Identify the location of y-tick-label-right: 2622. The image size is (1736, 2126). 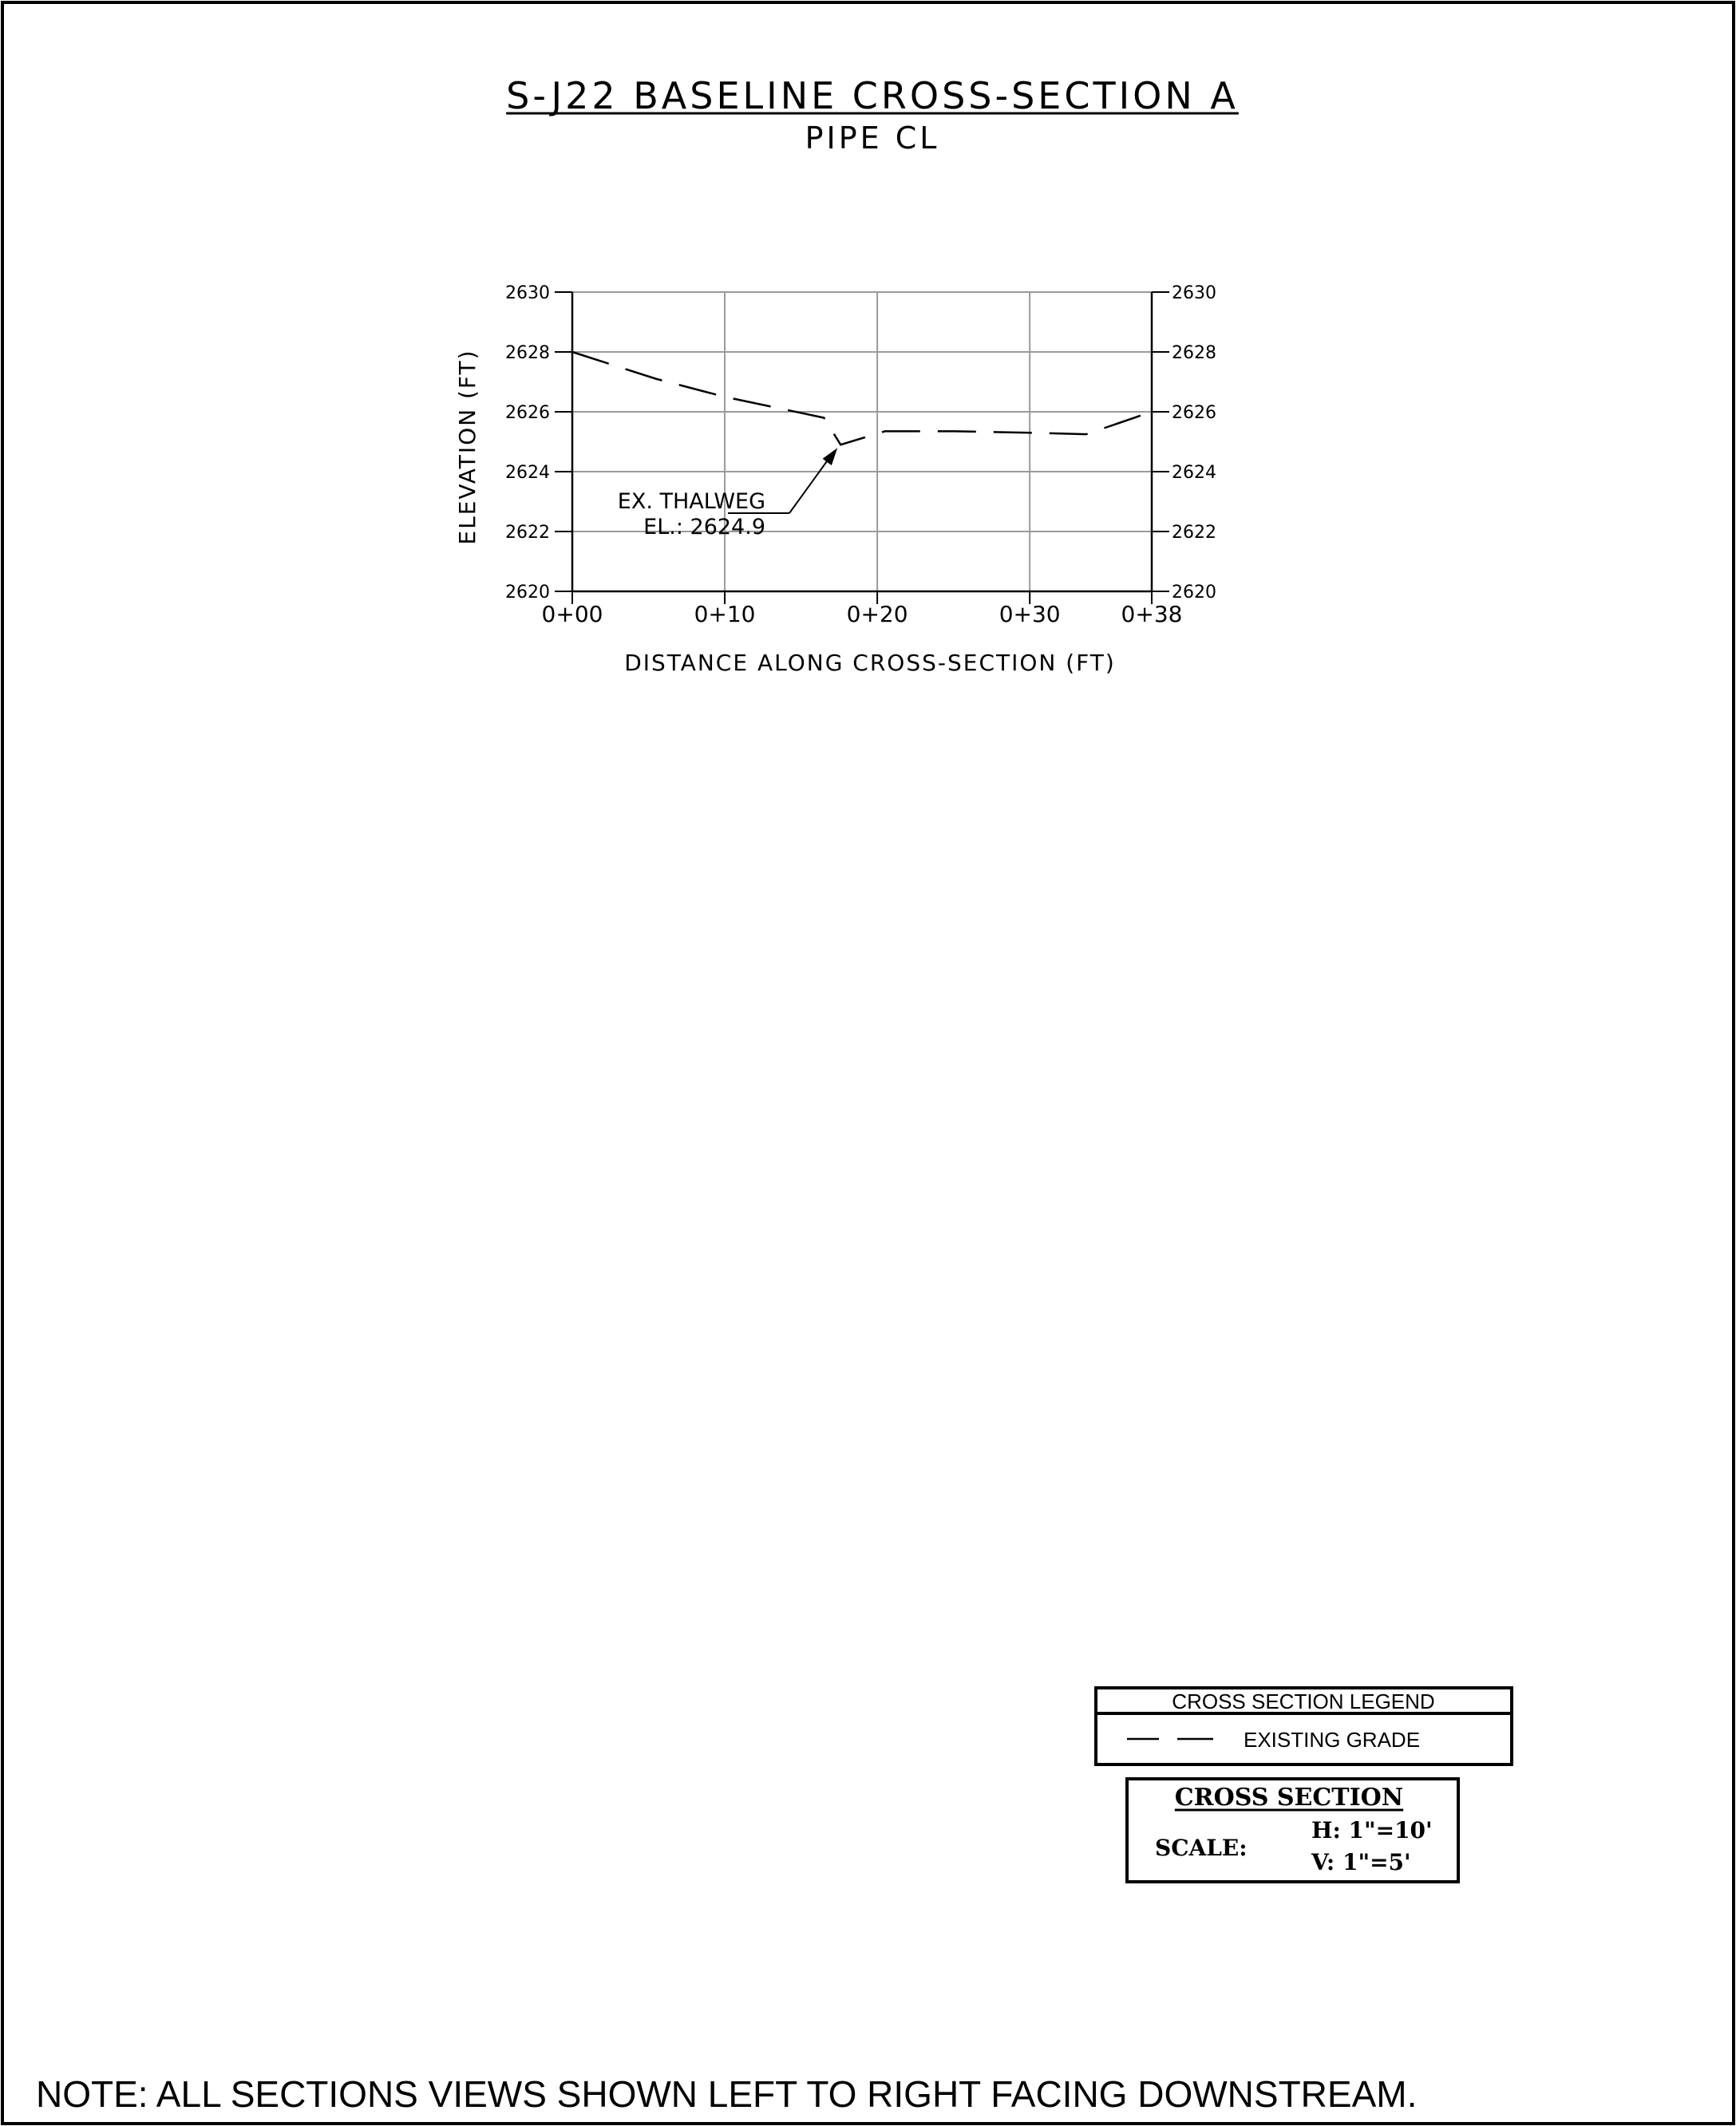
(1194, 533).